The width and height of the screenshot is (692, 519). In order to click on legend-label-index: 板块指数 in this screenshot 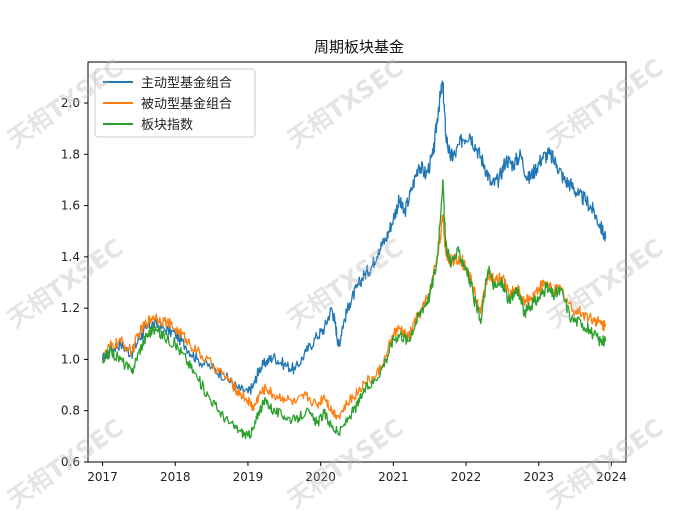, I will do `click(167, 125)`.